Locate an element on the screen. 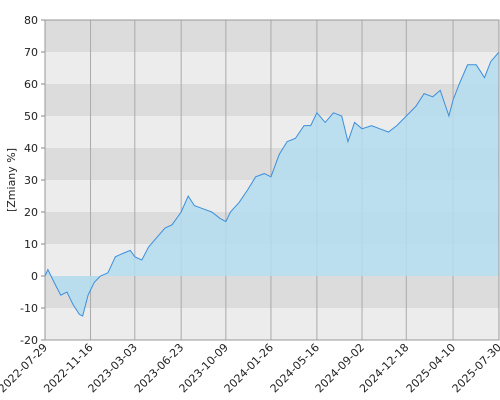 The image size is (500, 400). x-tick-label: 2025-07-30 is located at coordinates (475, 368).